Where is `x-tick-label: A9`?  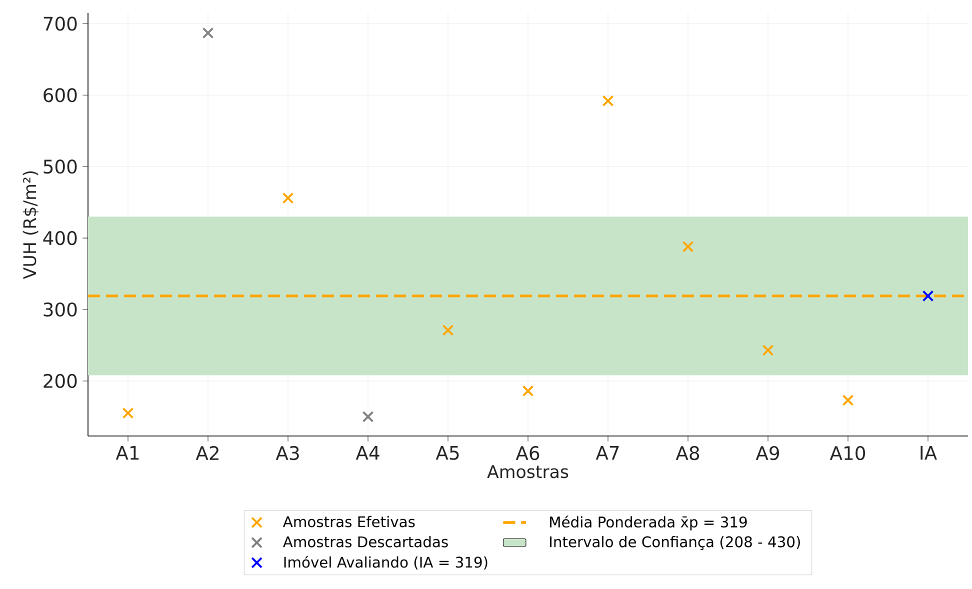 x-tick-label: A9 is located at coordinates (768, 453).